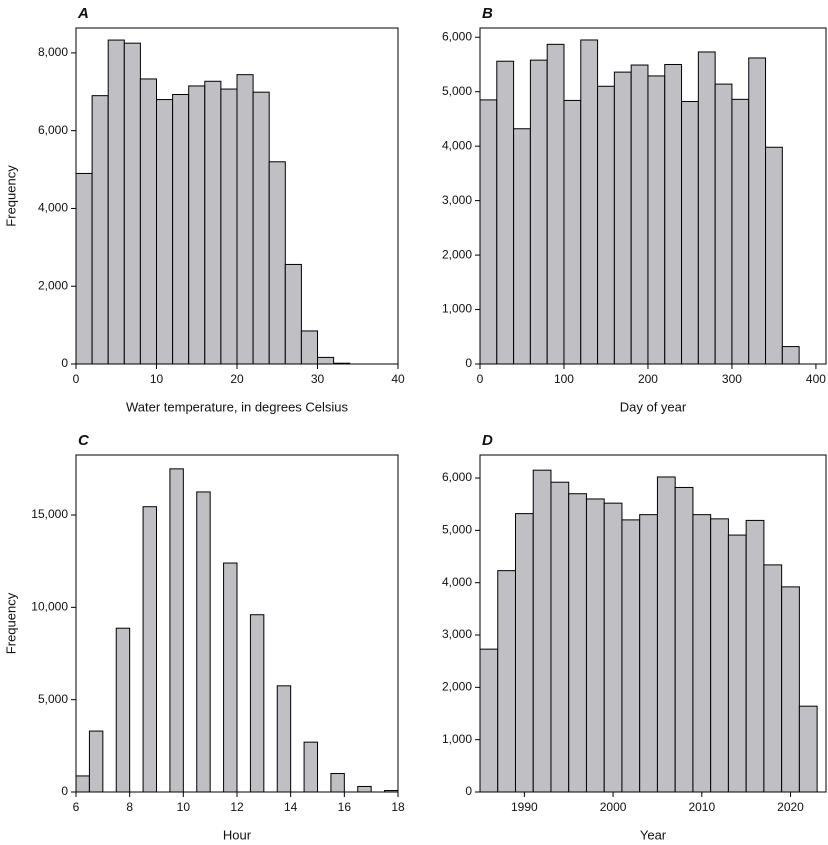  I want to click on x-axis-label: Day of year, so click(653, 406).